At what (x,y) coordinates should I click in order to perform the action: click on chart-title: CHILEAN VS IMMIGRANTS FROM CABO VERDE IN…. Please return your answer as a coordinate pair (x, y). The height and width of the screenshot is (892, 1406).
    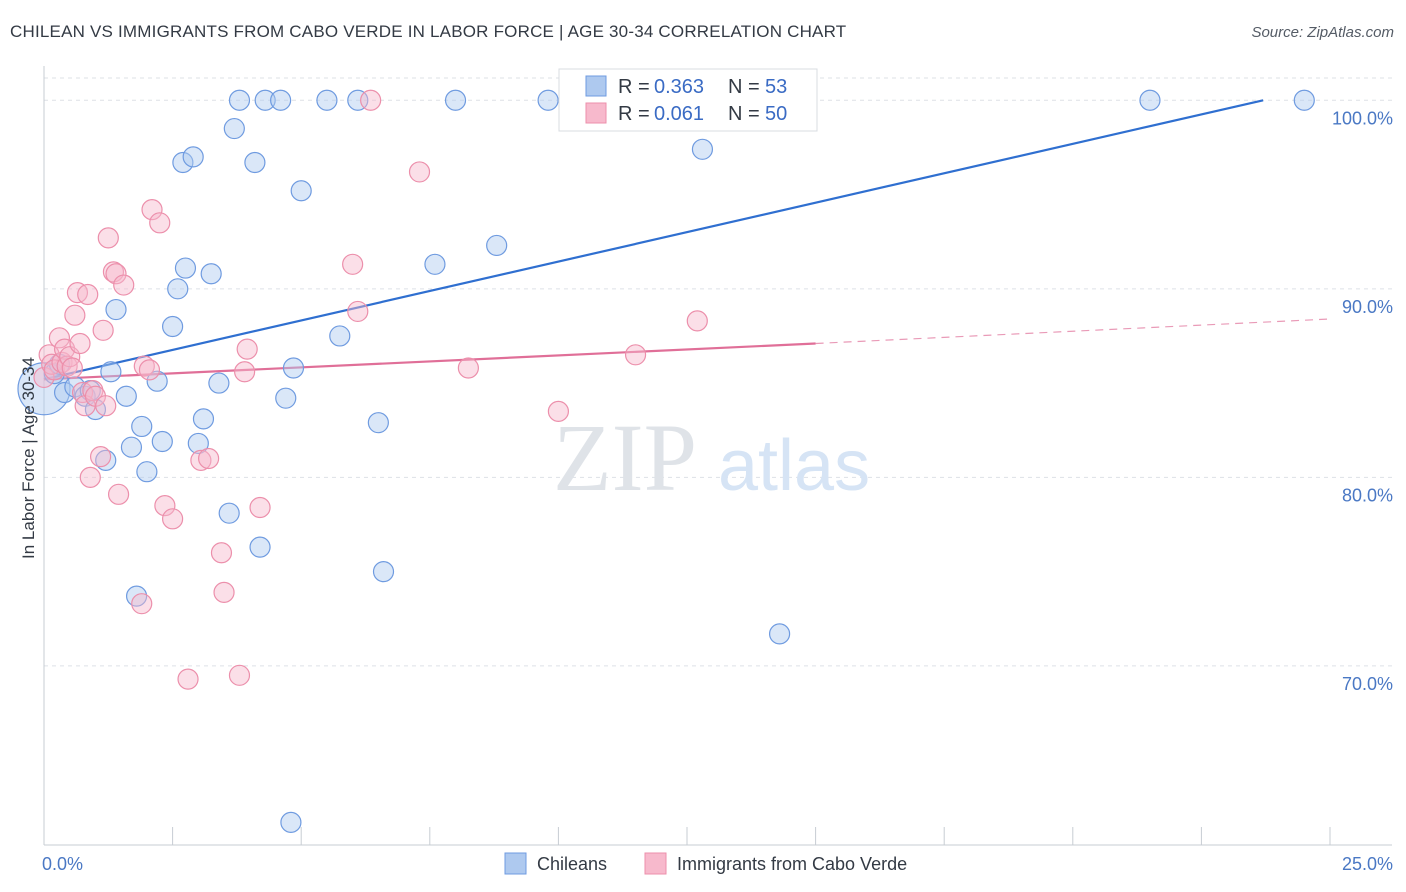
    Looking at the image, I should click on (428, 31).